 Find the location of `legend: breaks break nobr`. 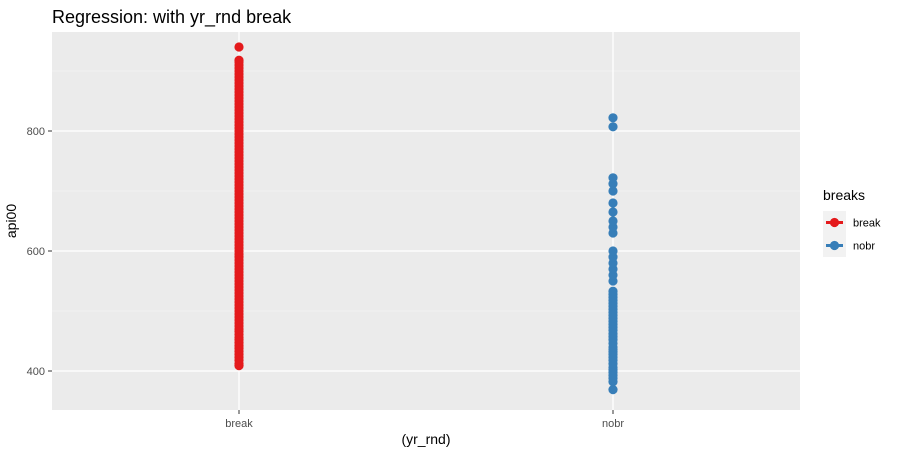

legend: breaks break nobr is located at coordinates (852, 222).